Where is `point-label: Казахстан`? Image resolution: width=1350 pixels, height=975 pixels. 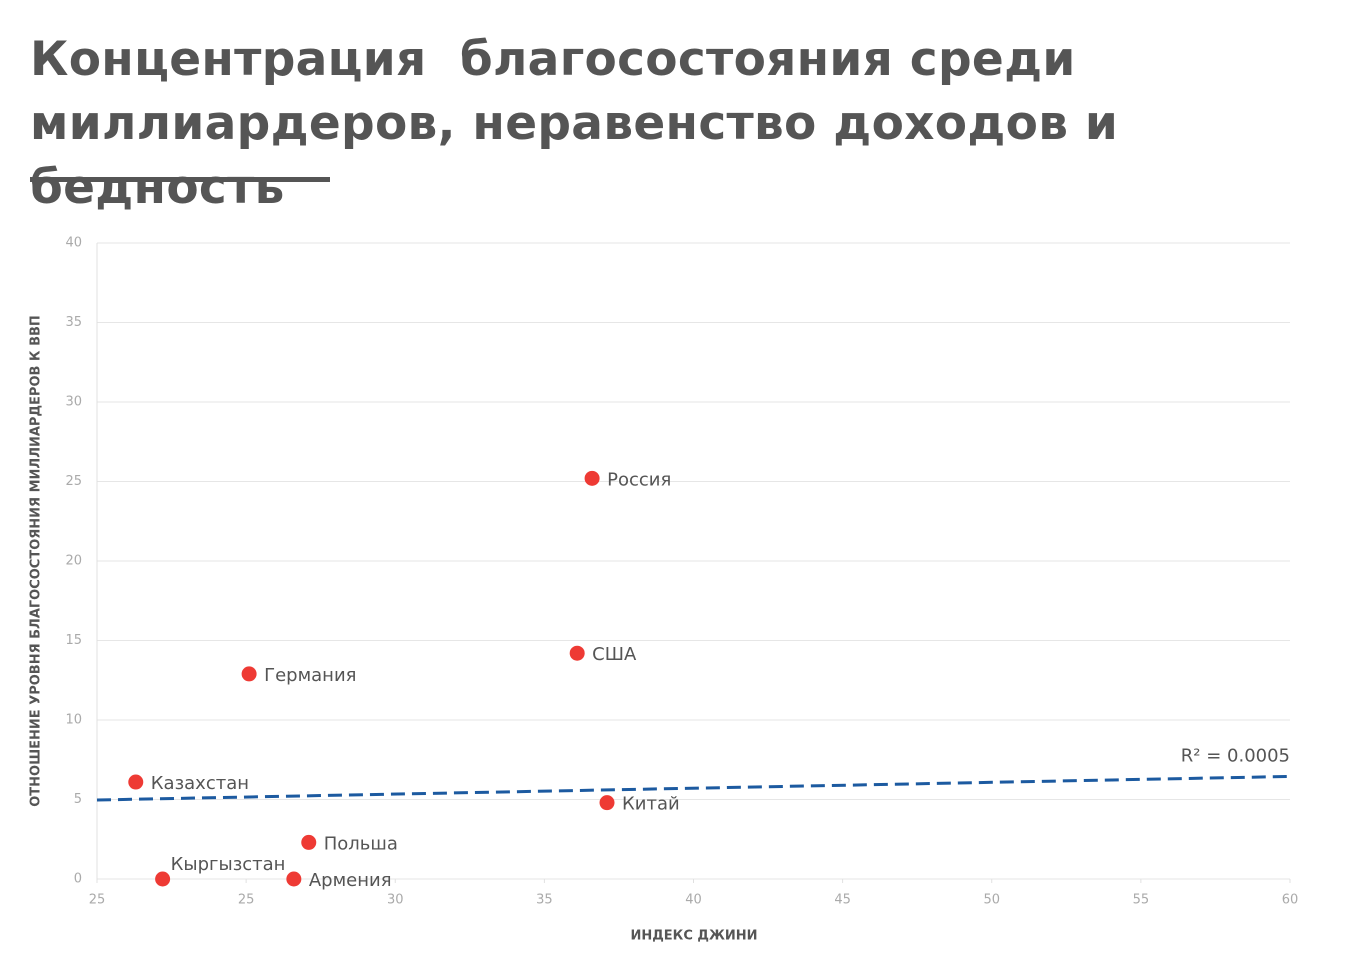 point-label: Казахстан is located at coordinates (200, 783).